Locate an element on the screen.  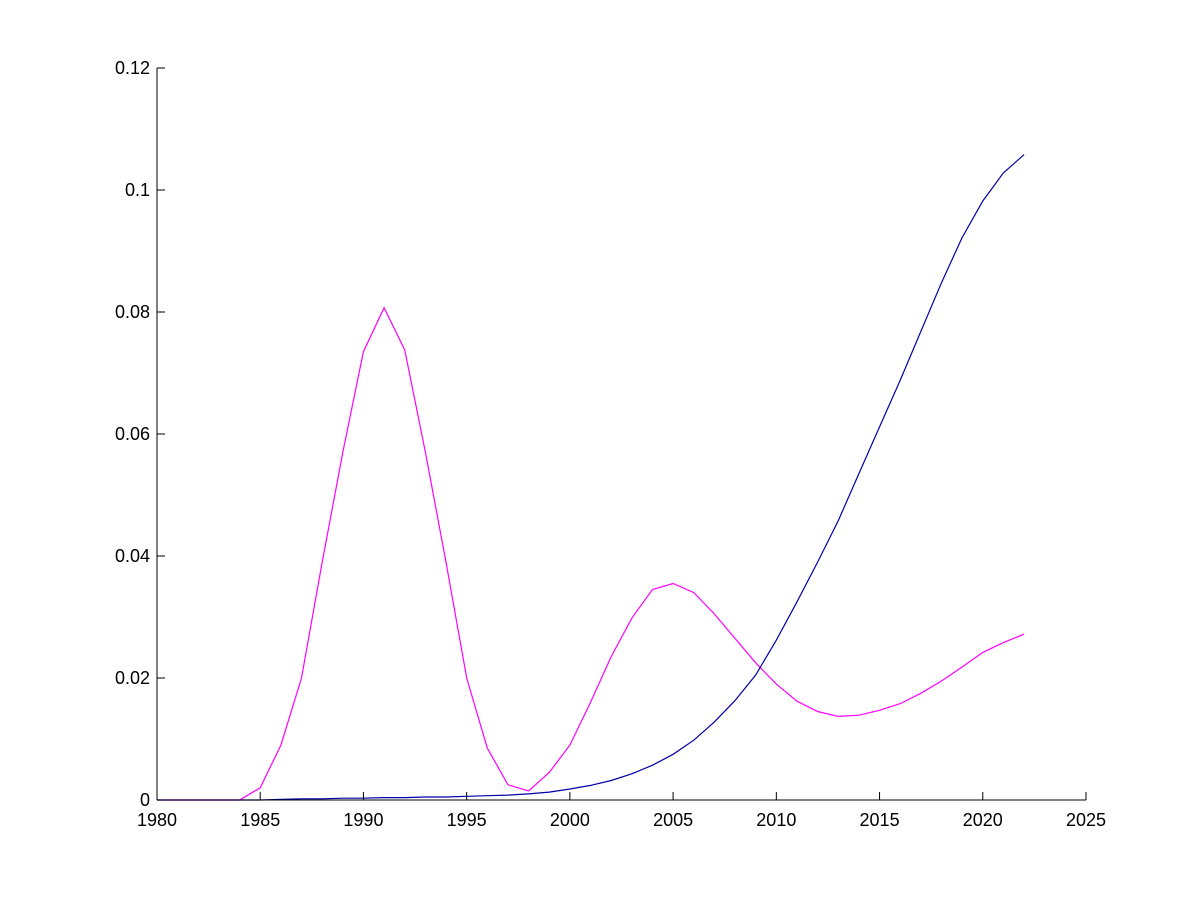
x-tick-label: 2010 is located at coordinates (776, 820).